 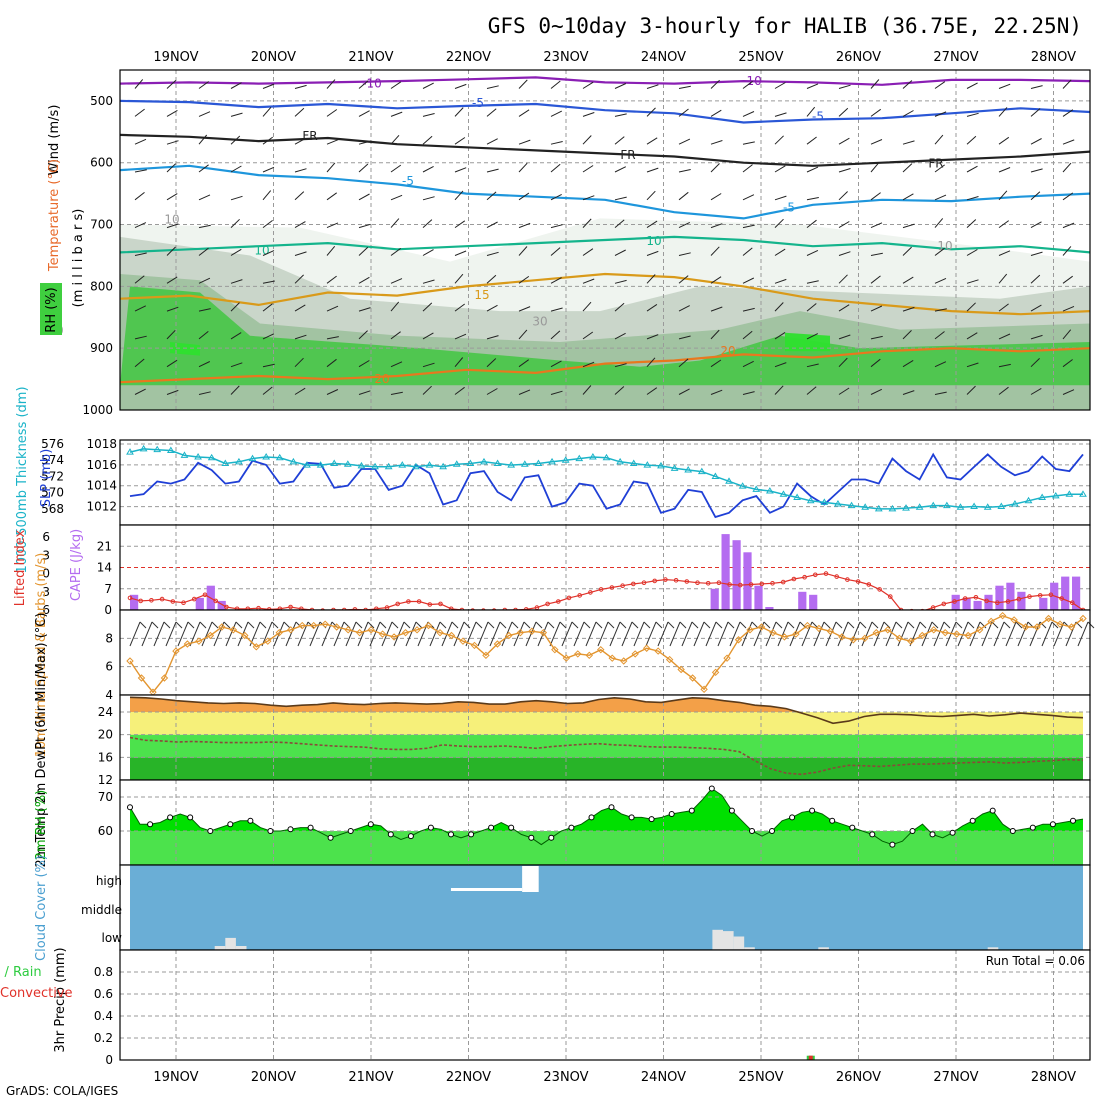 I want to click on li-tick-label: 6, so click(x=46, y=610).